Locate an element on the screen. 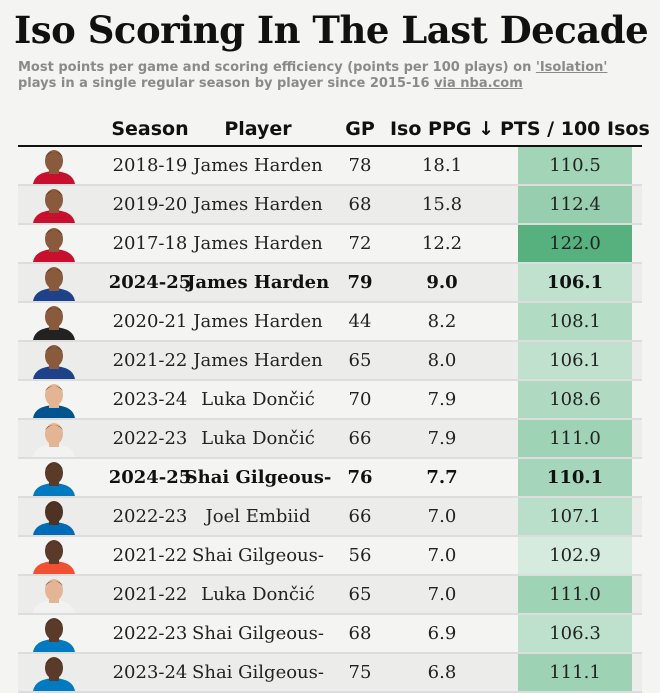 The height and width of the screenshot is (693, 660). season-cell: 2020-21 is located at coordinates (150, 321).